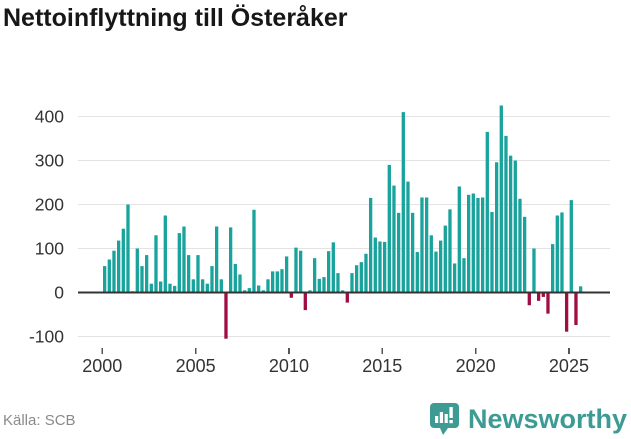 The height and width of the screenshot is (439, 631). Describe the element at coordinates (49, 117) in the screenshot. I see `y-tick-label: 400` at that location.